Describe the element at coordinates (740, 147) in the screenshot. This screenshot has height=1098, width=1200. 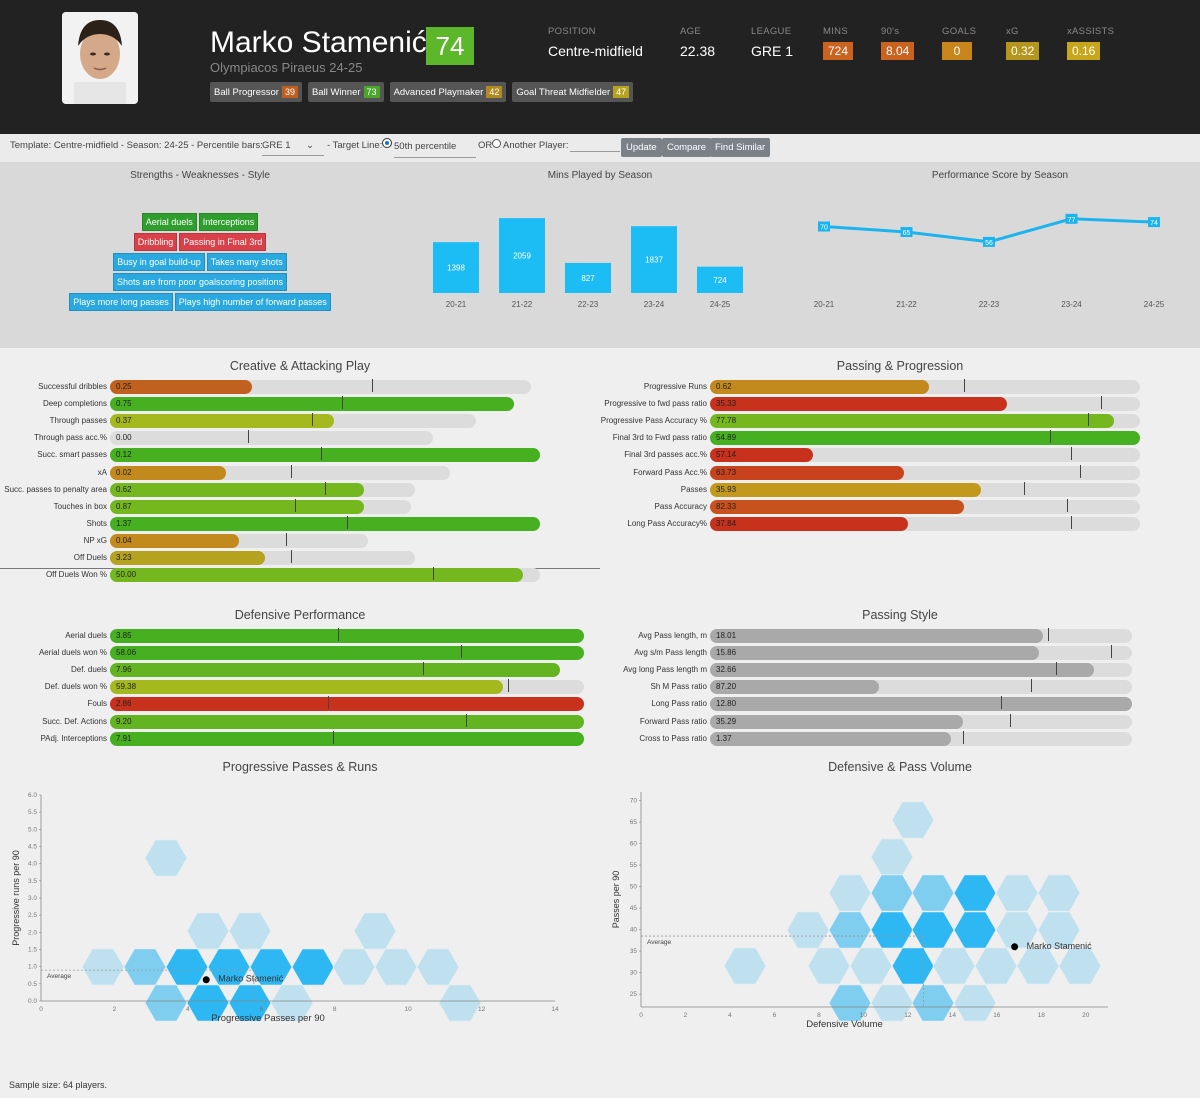
I see `find-similar-button: Find Similar` at that location.